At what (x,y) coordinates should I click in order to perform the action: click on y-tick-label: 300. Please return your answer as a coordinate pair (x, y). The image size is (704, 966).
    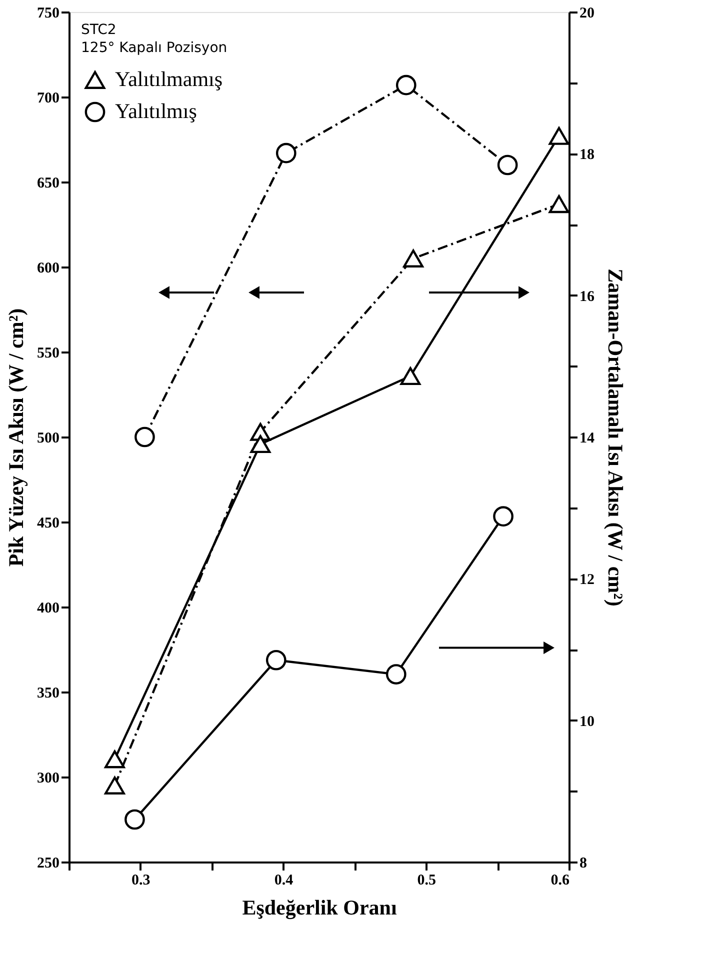
    Looking at the image, I should click on (48, 778).